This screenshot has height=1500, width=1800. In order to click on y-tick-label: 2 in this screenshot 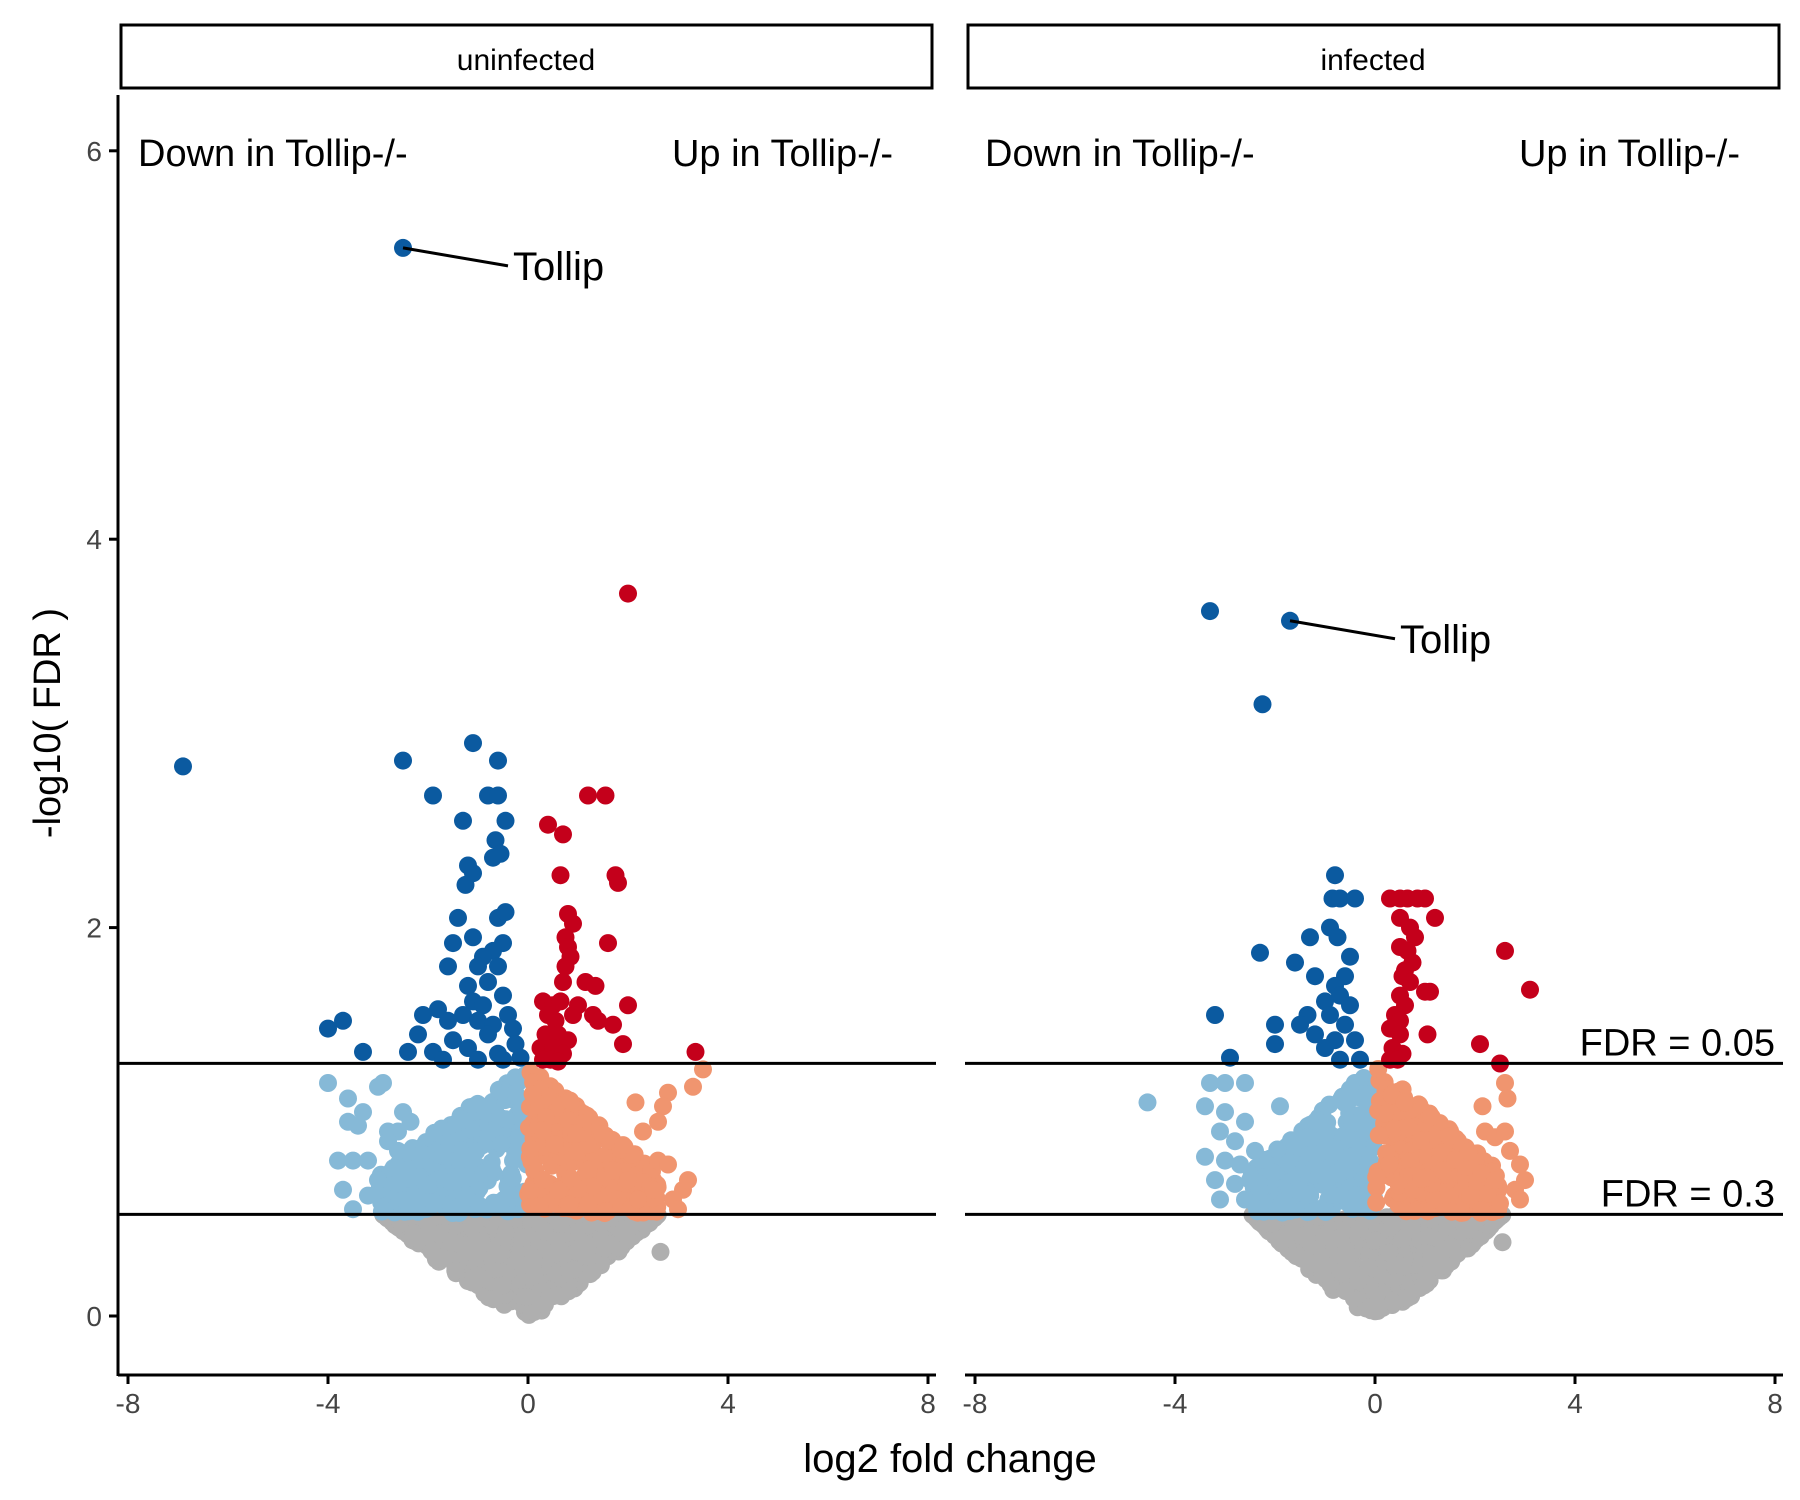, I will do `click(94, 928)`.